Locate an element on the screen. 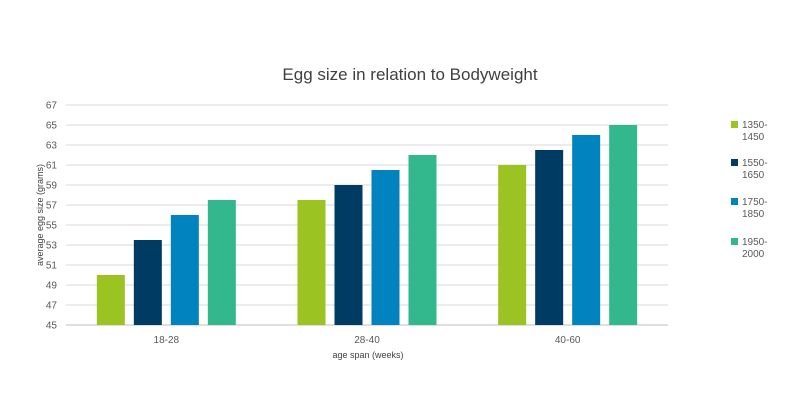 This screenshot has width=800, height=418. chart-title: Egg size in relation to Bodyweight is located at coordinates (409, 74).